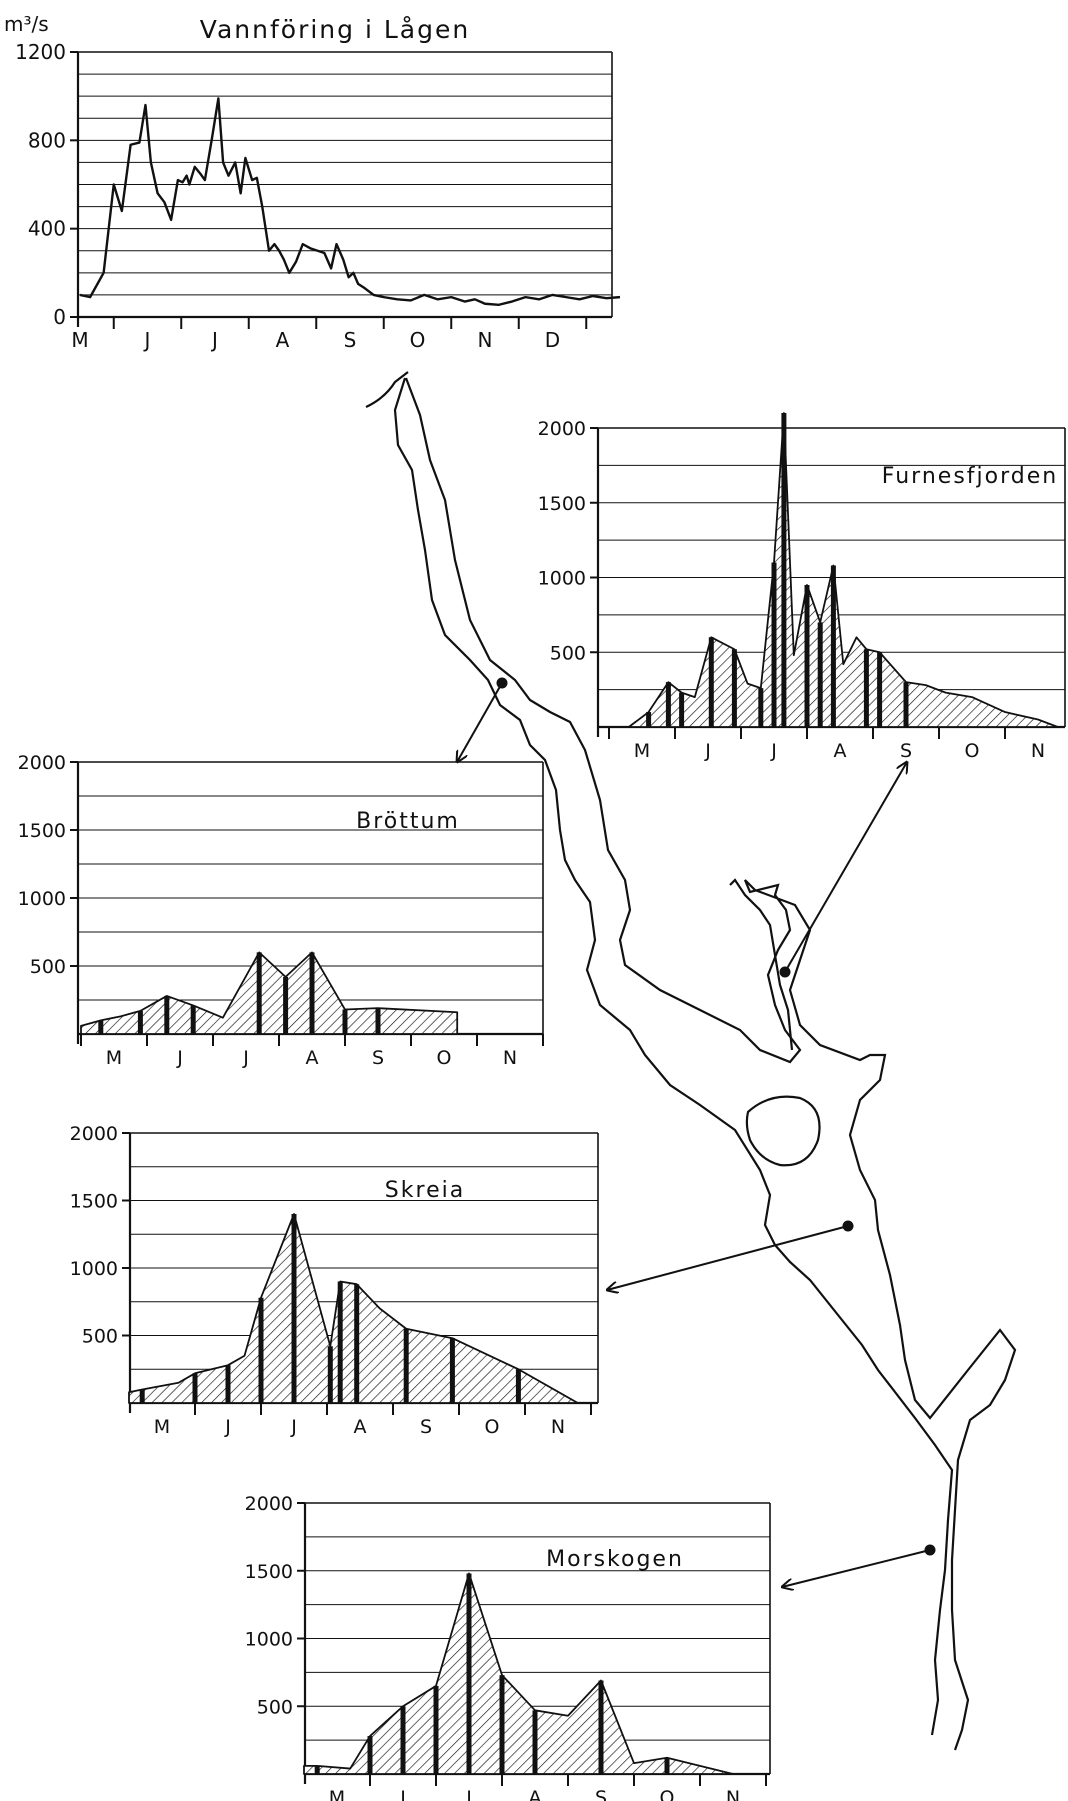 This screenshot has width=1068, height=1801. I want to click on arrow-furnesfjorden, so click(845, 867).